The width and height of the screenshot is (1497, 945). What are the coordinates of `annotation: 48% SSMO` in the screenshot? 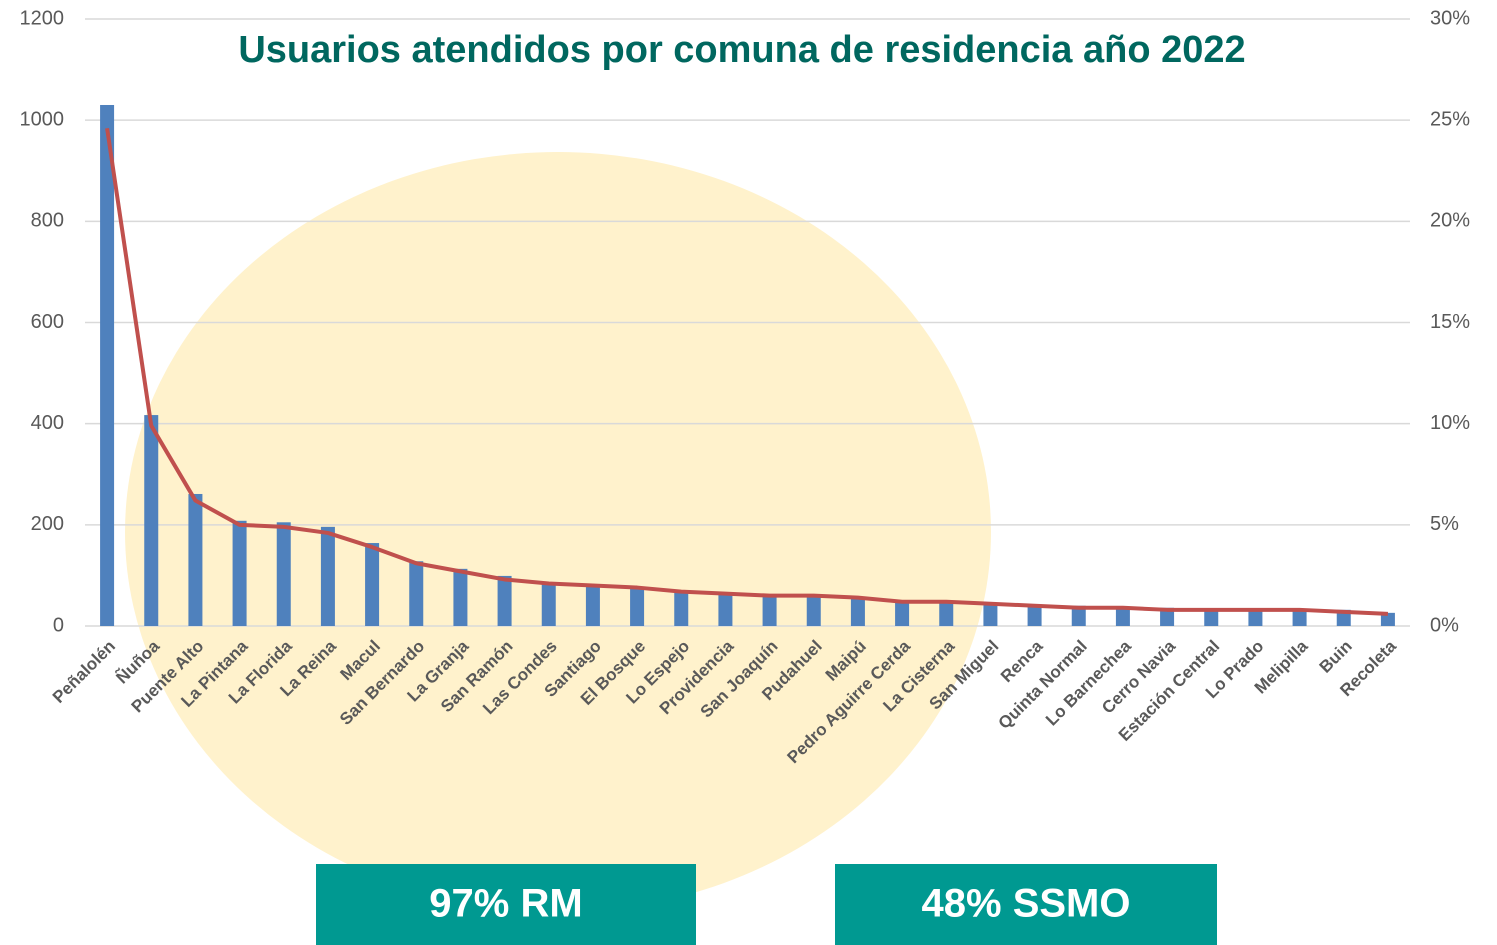 It's located at (1026, 904).